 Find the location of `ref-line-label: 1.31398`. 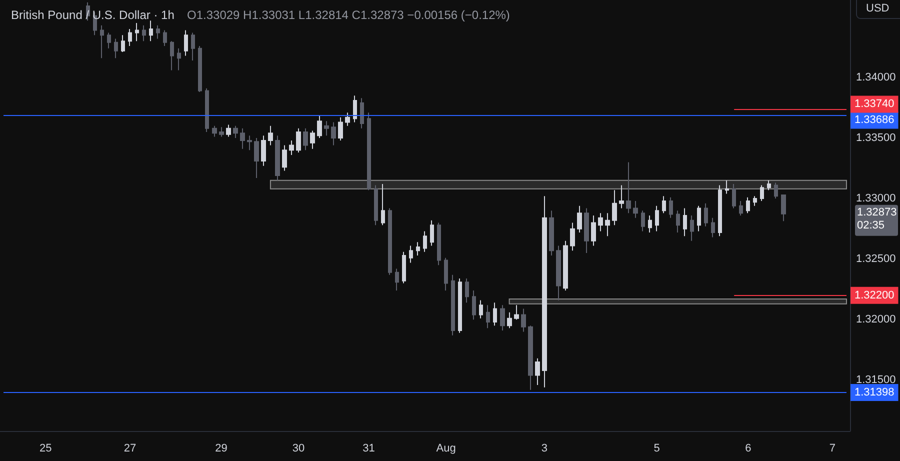

ref-line-label: 1.31398 is located at coordinates (874, 392).